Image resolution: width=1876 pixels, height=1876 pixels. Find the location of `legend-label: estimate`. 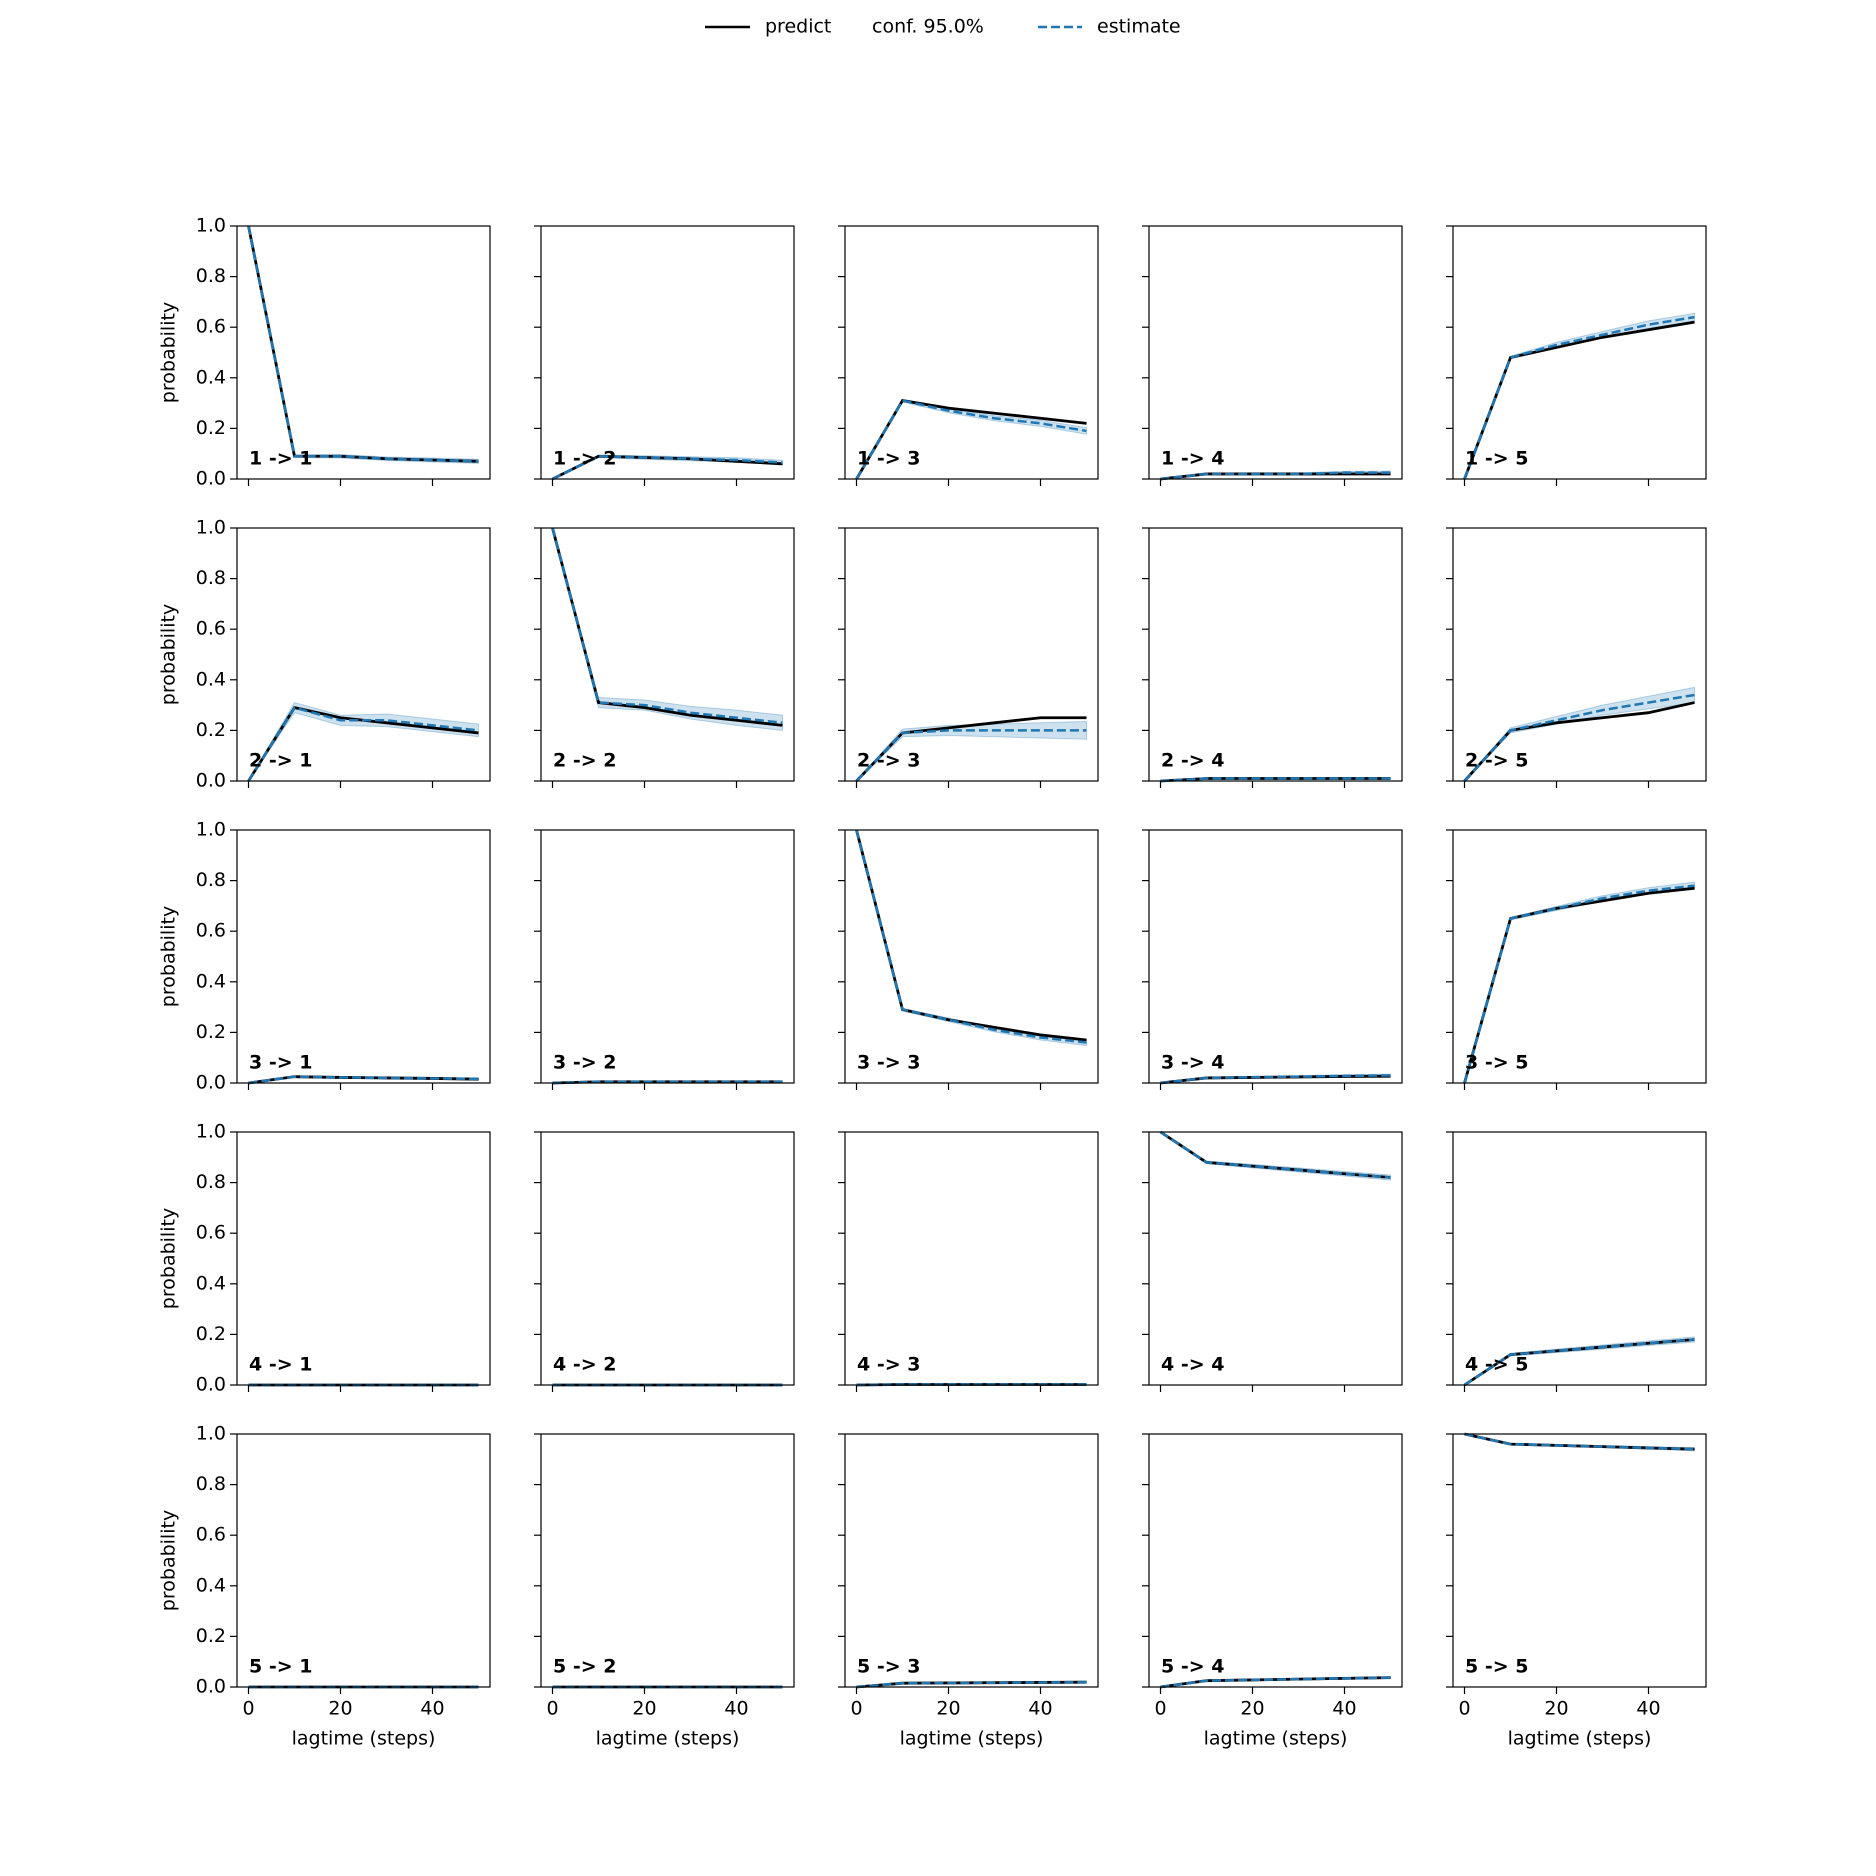

legend-label: estimate is located at coordinates (1139, 27).